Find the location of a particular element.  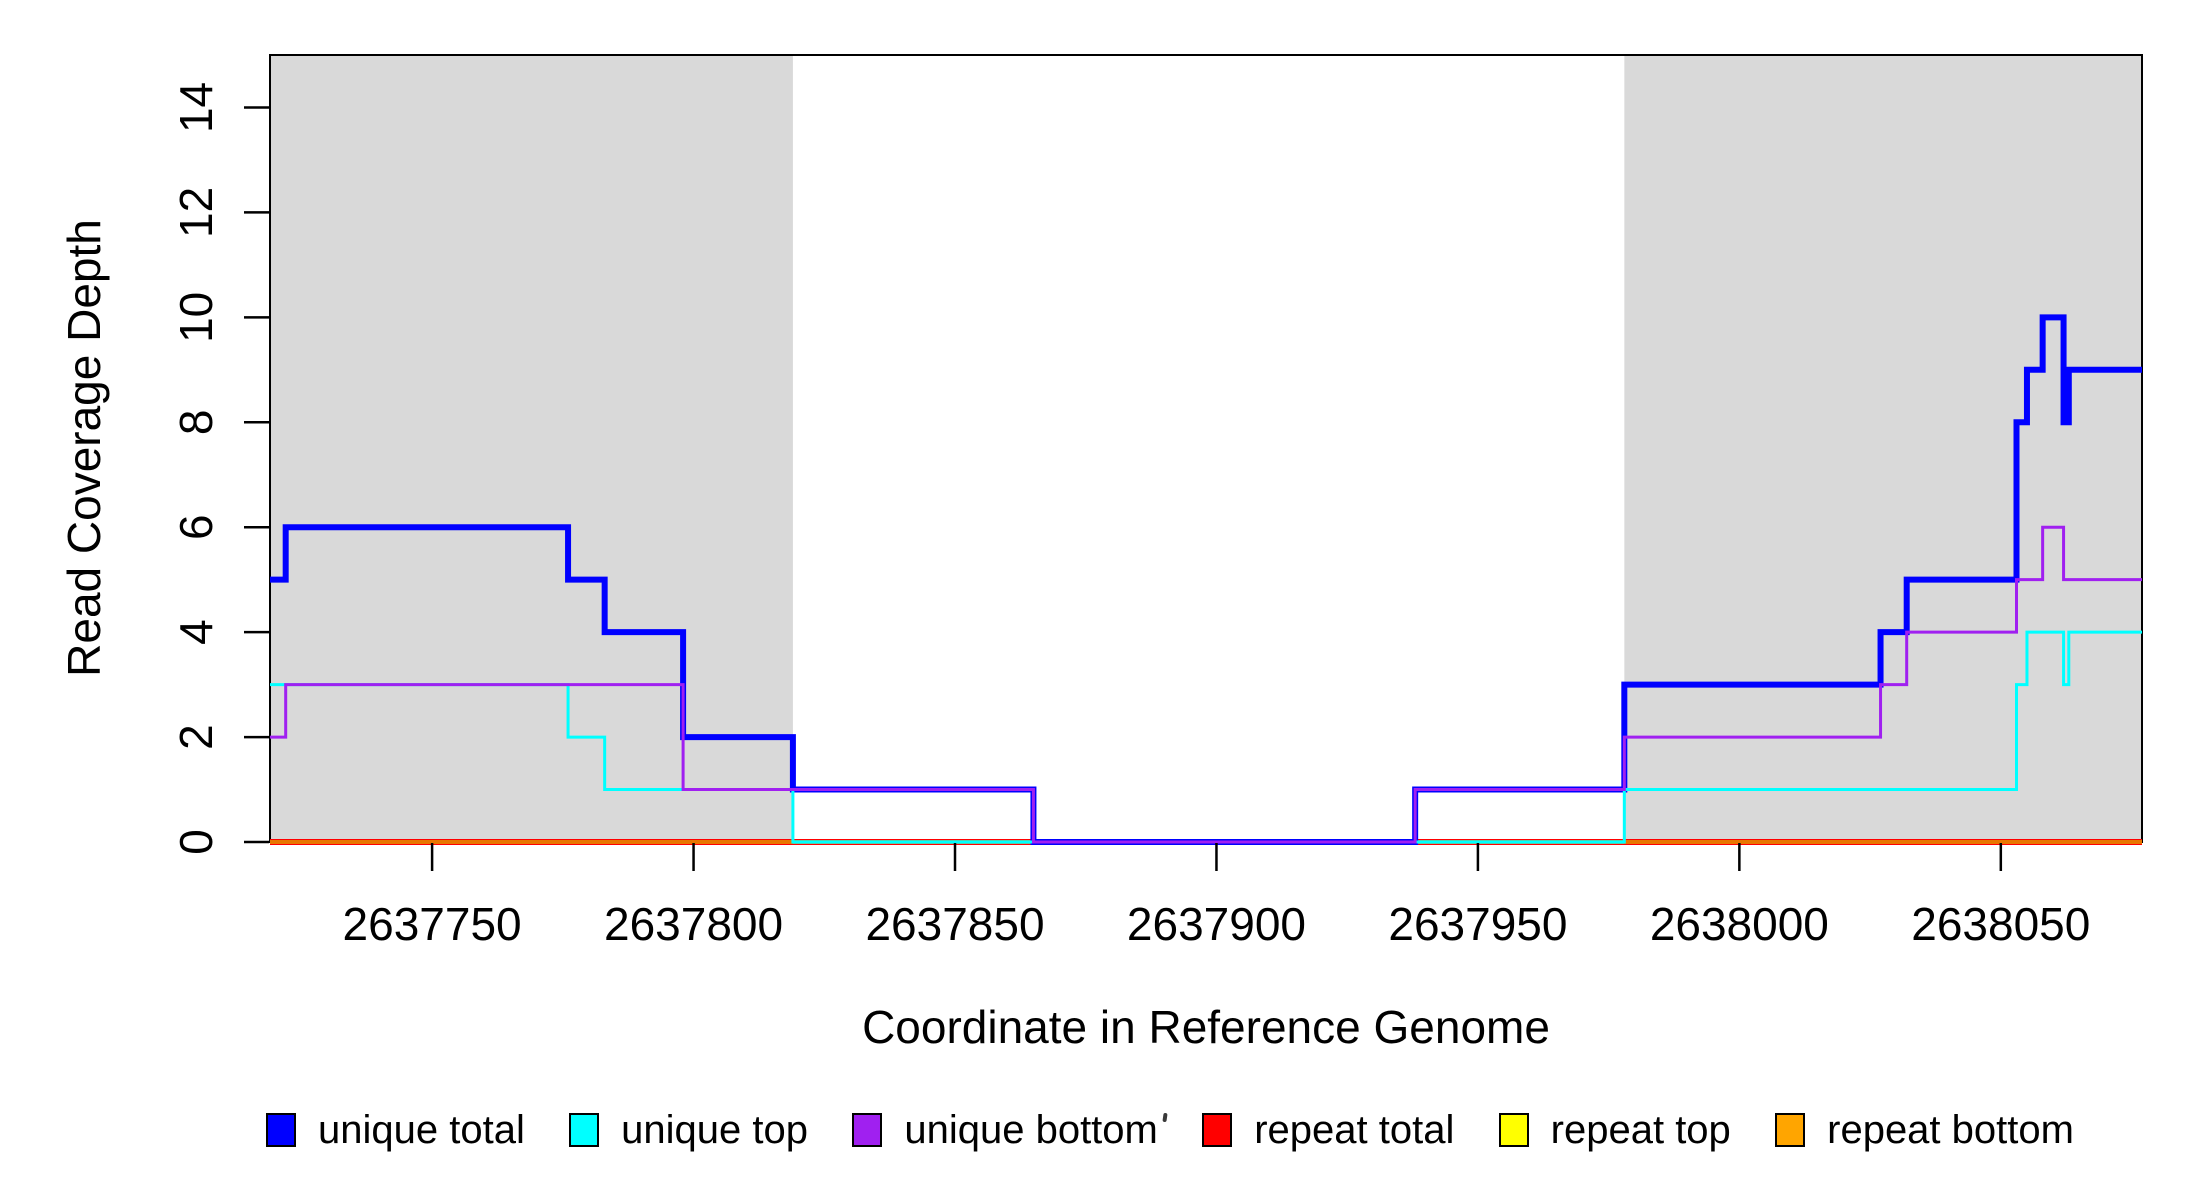

y-axis-title: Read Coverage Depth is located at coordinates (84, 448).